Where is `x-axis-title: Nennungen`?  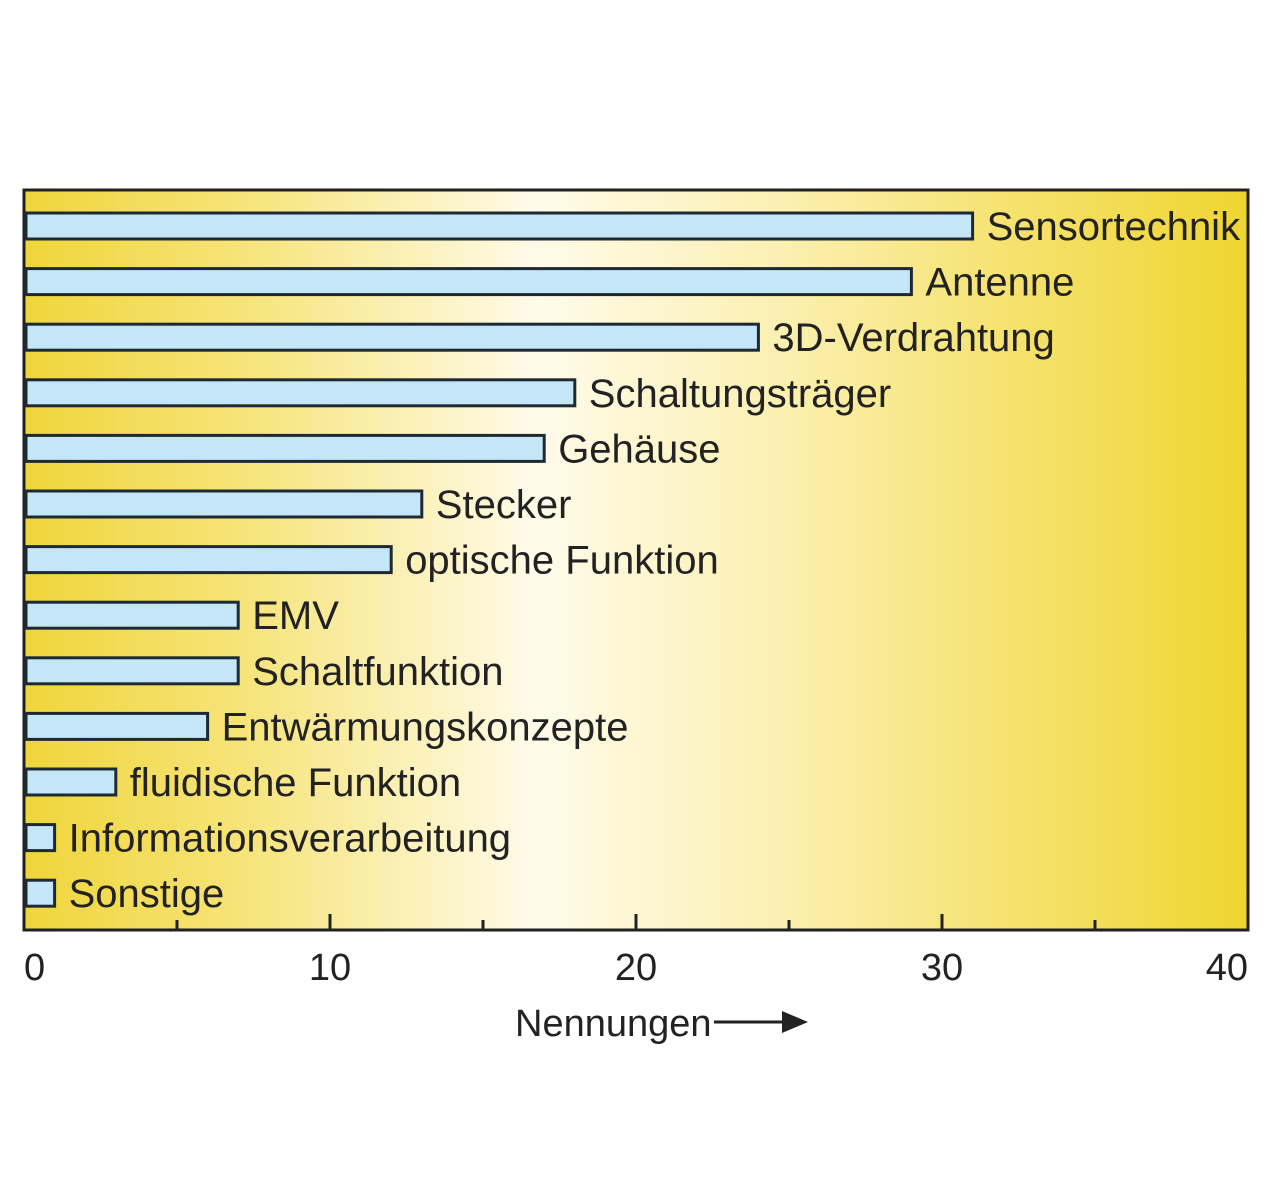 x-axis-title: Nennungen is located at coordinates (613, 1024).